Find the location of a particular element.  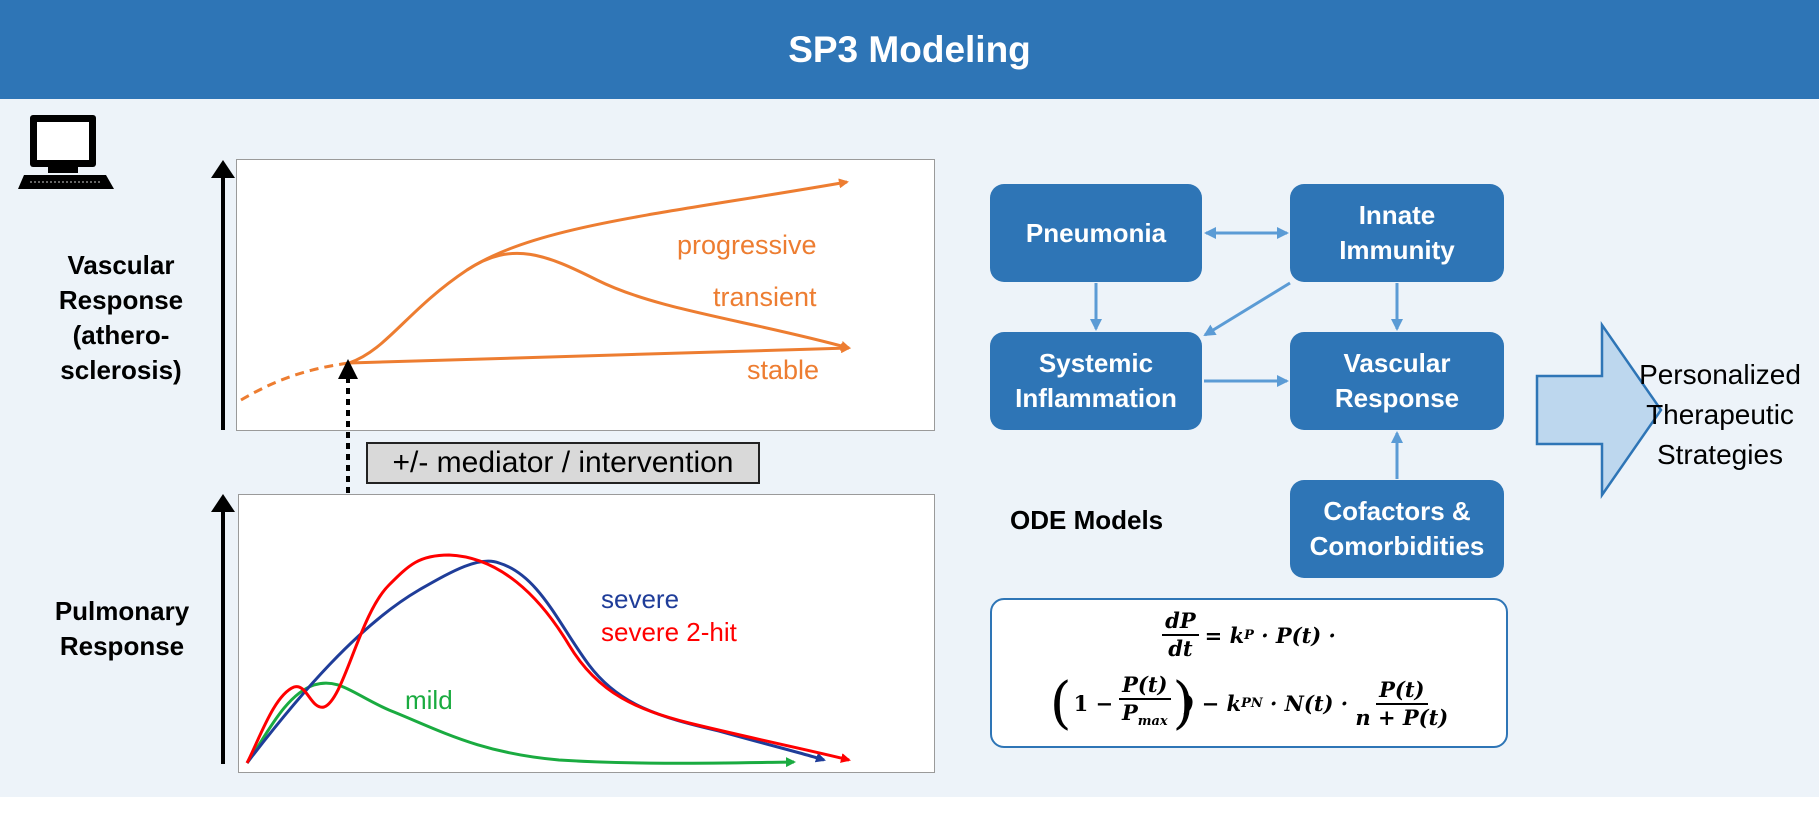

label-severe: severe is located at coordinates (640, 599).